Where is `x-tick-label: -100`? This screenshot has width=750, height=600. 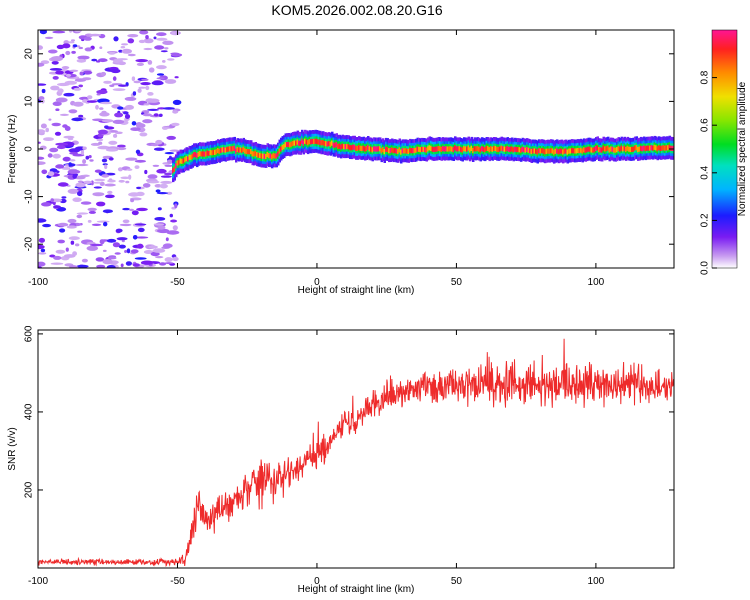
x-tick-label: -100 is located at coordinates (38, 282).